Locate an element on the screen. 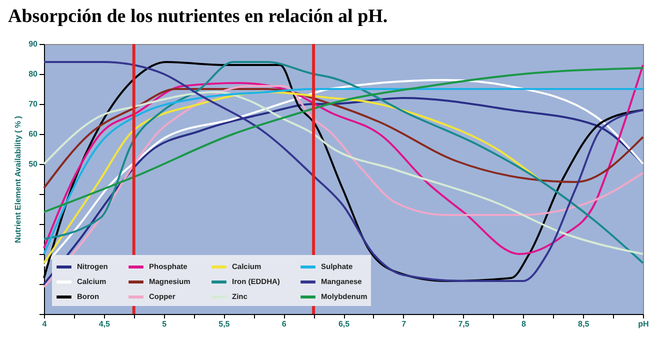 This screenshot has height=343, width=669. y-tick-label: 70 is located at coordinates (33, 104).